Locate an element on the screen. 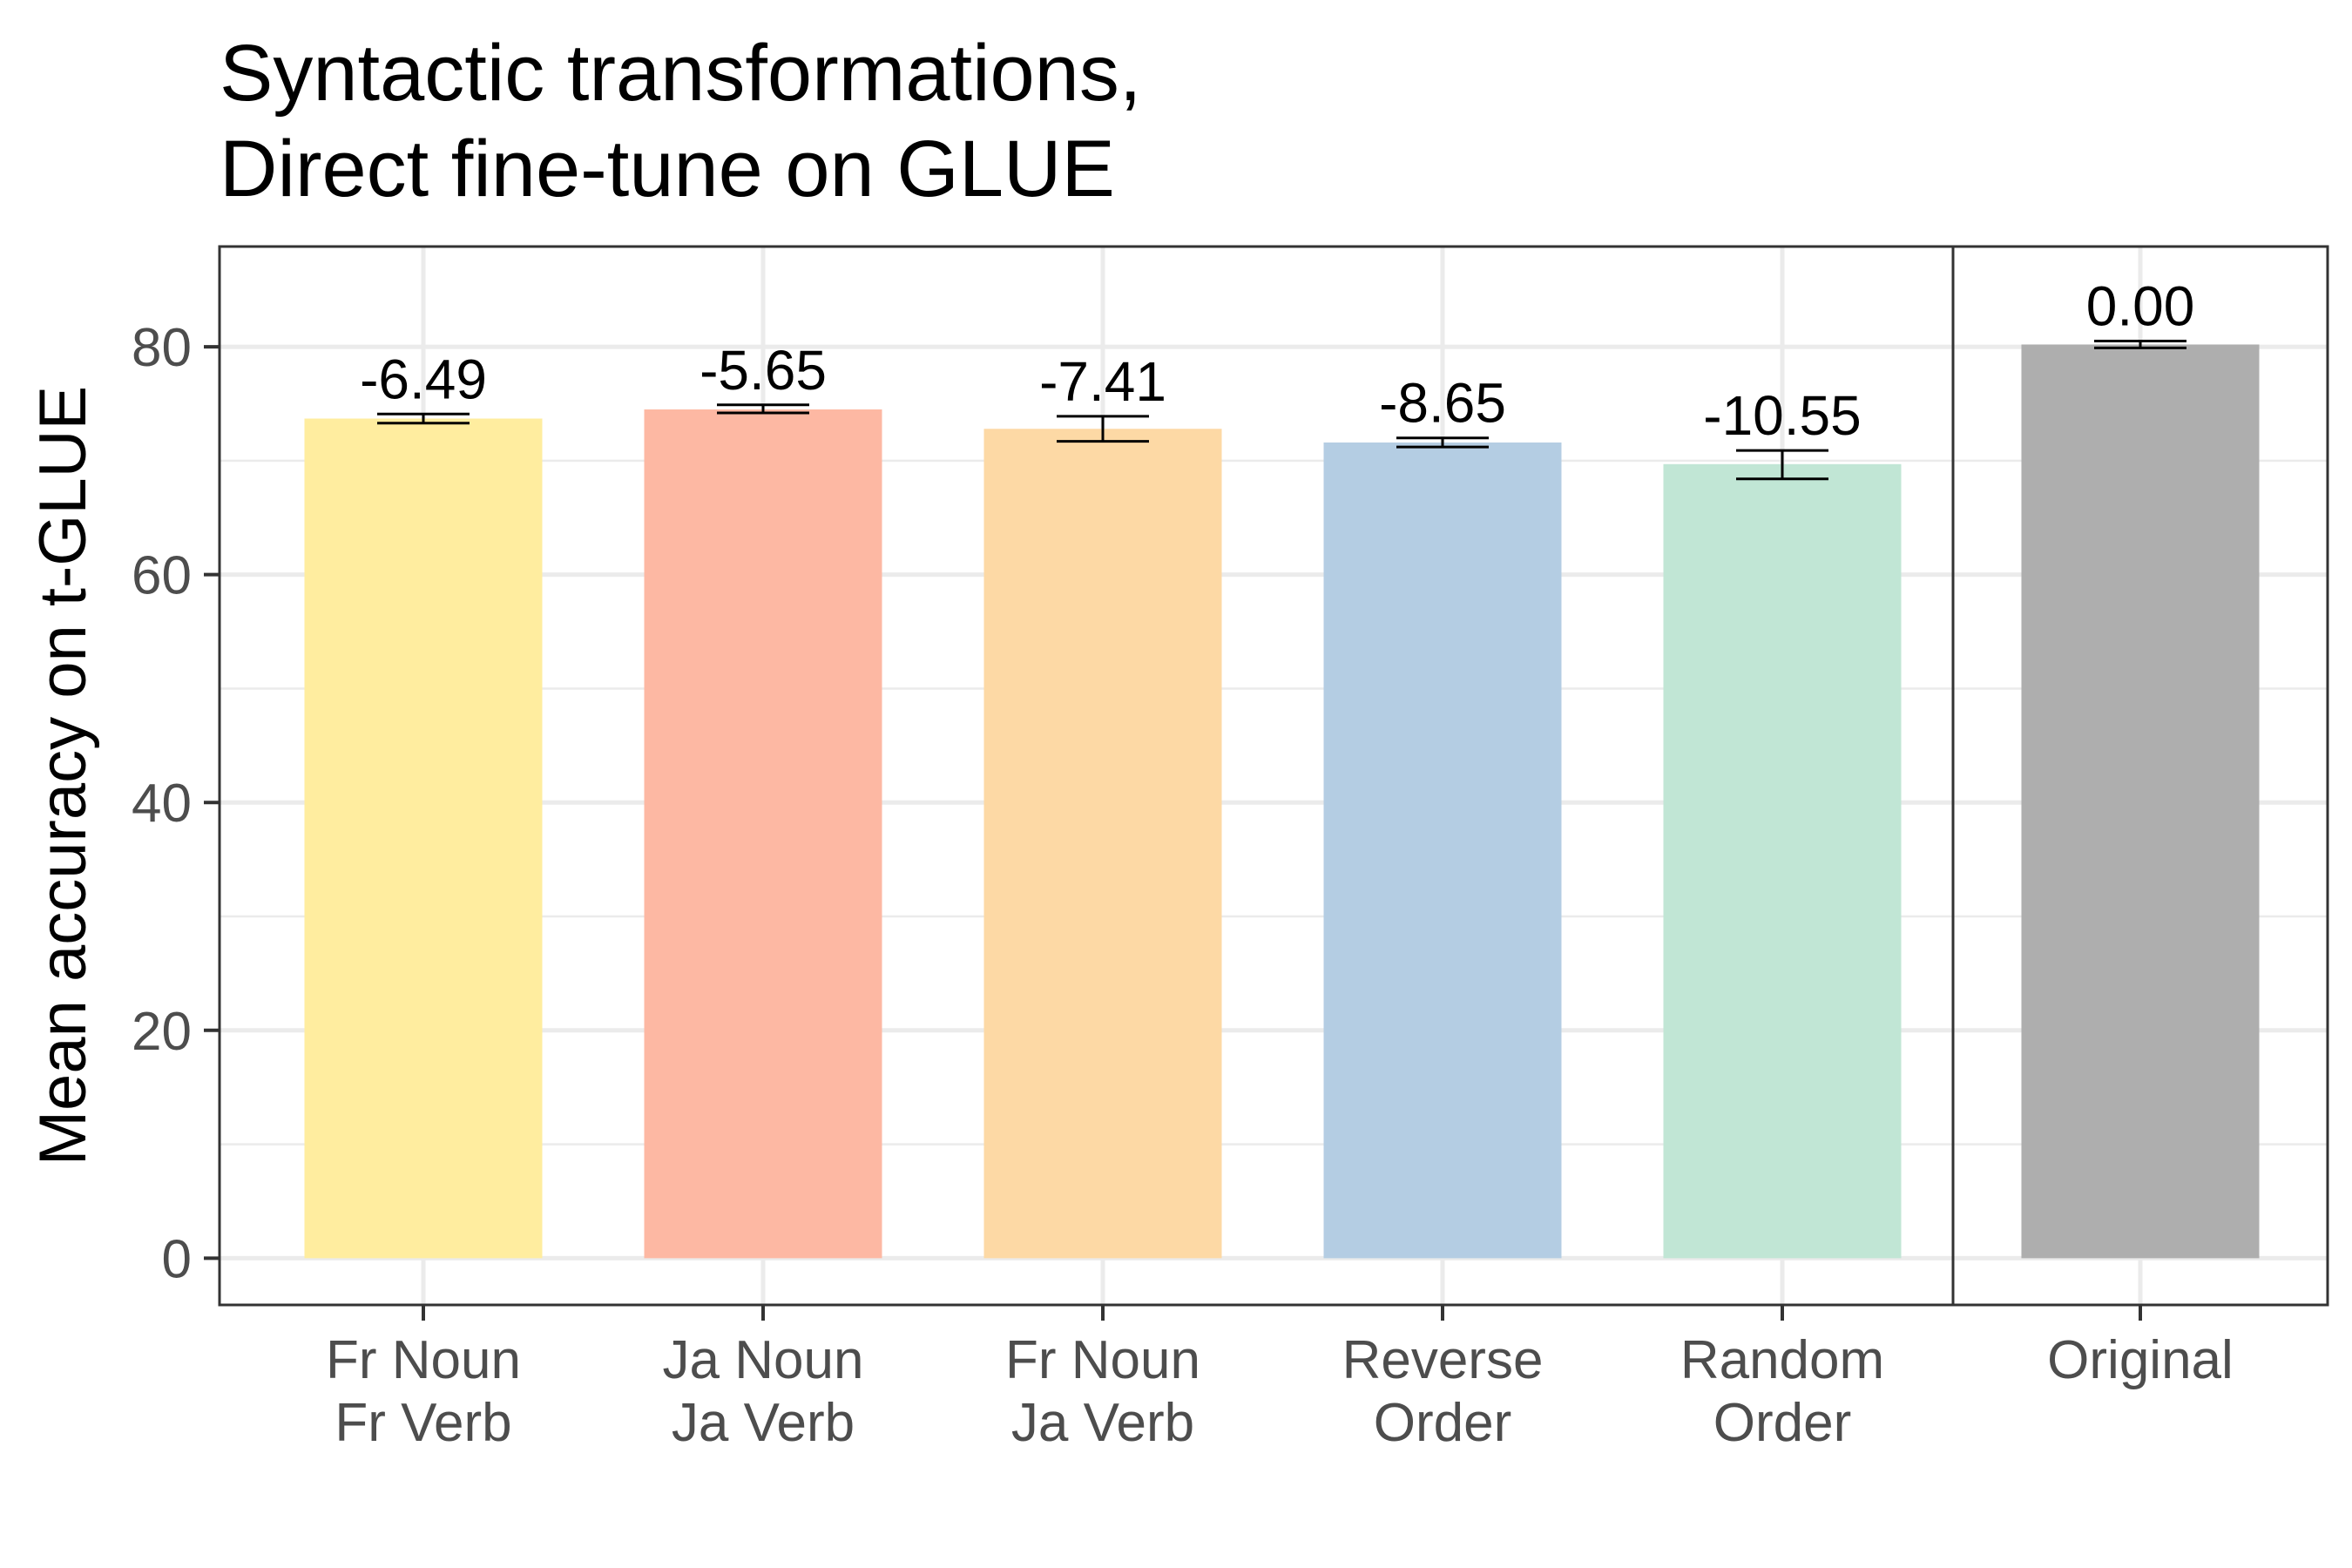 This screenshot has height=1568, width=2352. data-label: -8.65 is located at coordinates (1442, 403).